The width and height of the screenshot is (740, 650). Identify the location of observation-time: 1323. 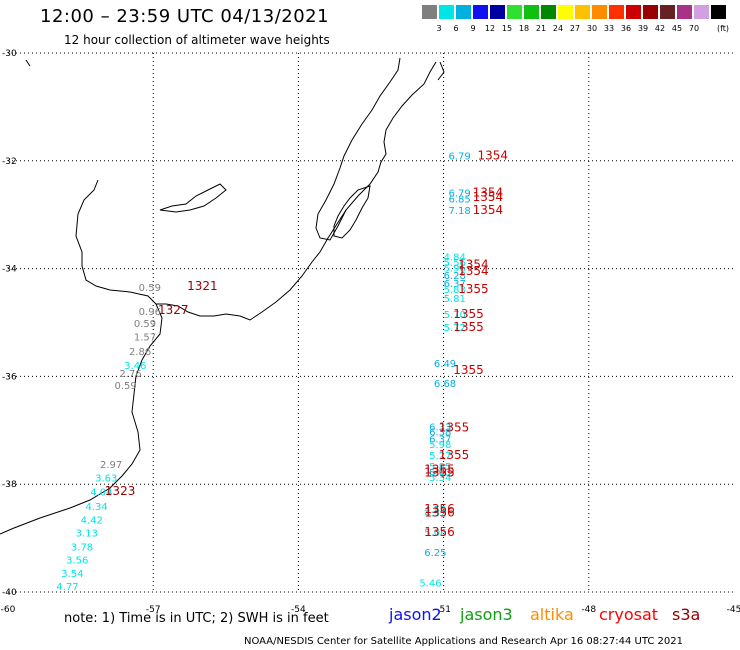
(120, 491).